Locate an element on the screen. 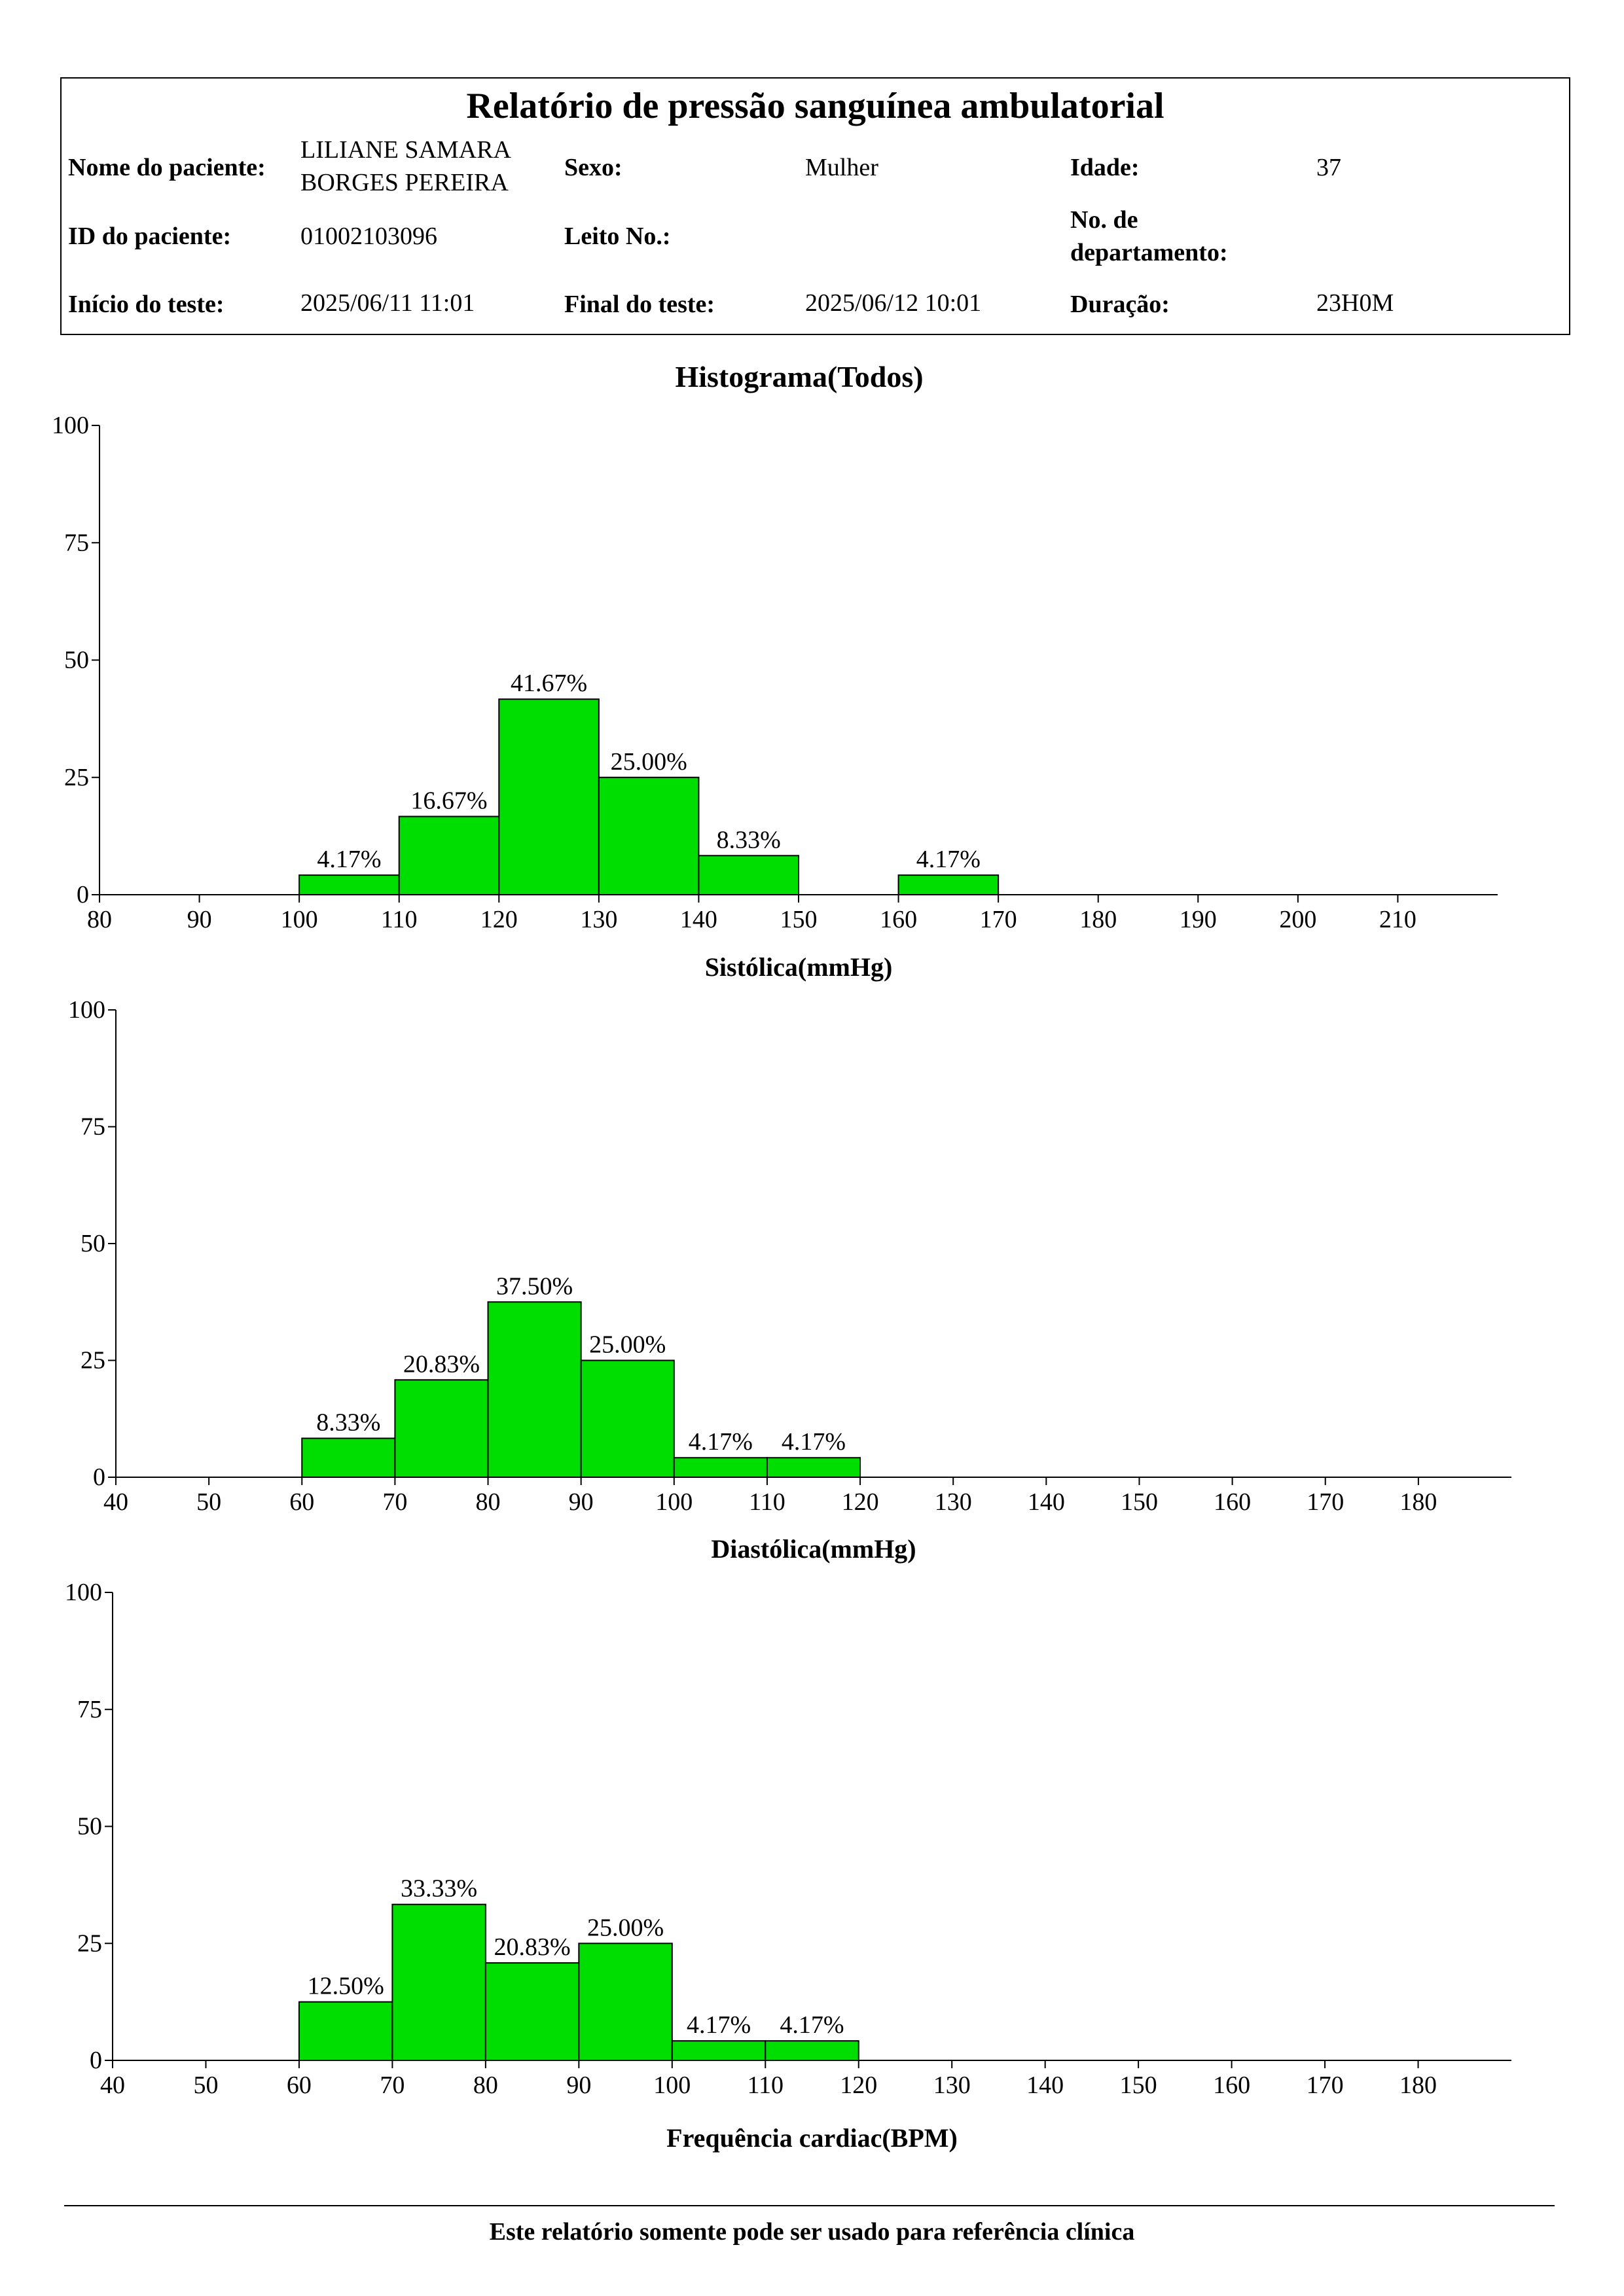 The image size is (1624, 2296). patient-id-value: 01002103096 is located at coordinates (368, 236).